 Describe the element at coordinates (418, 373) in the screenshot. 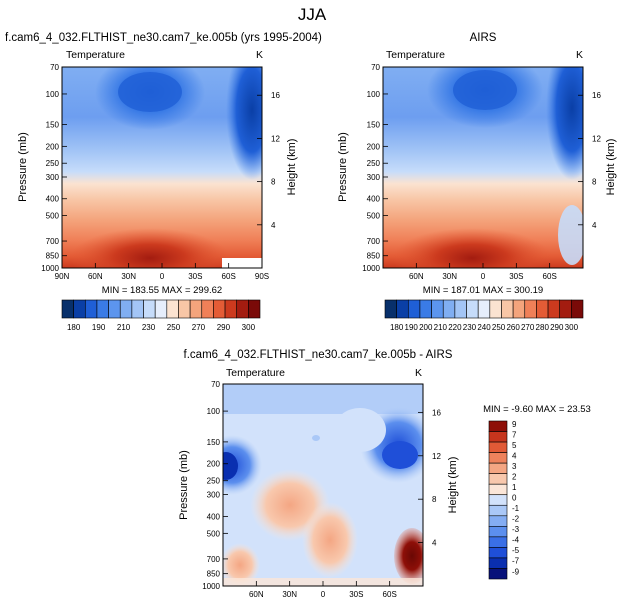

I see `panel-units-label: K` at that location.